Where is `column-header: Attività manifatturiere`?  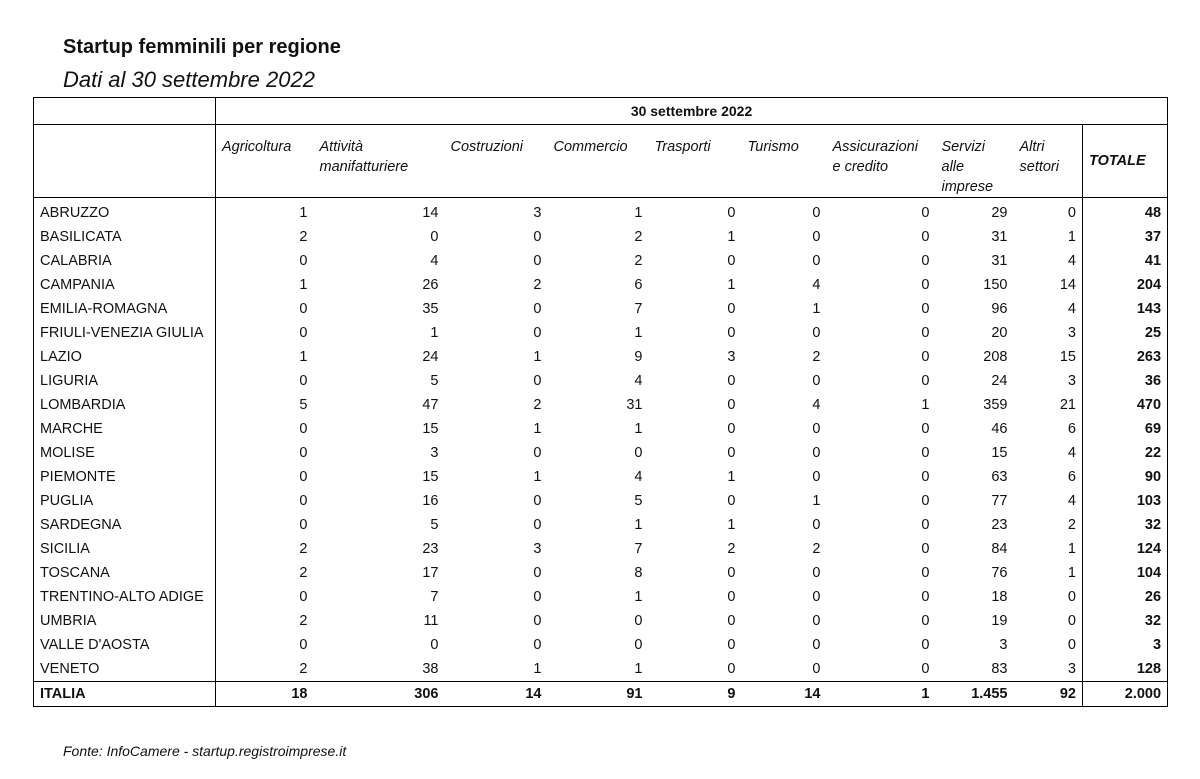 column-header: Attività manifatturiere is located at coordinates (379, 161).